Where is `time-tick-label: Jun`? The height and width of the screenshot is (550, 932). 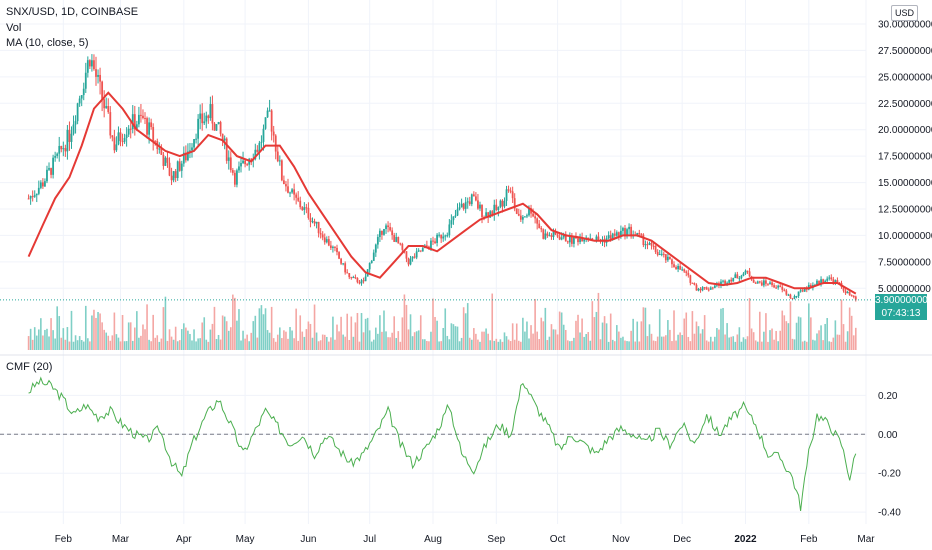
time-tick-label: Jun is located at coordinates (308, 539).